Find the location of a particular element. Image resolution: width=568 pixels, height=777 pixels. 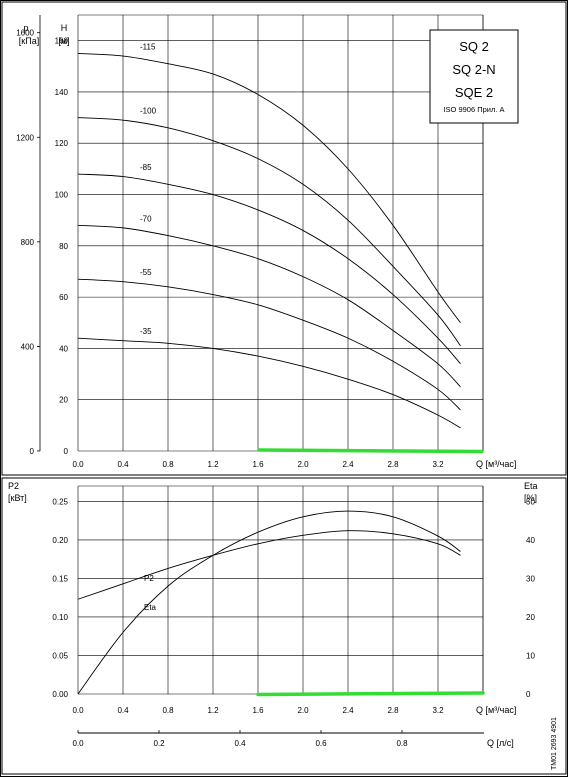

head-tick-label: 60 is located at coordinates (63, 297).